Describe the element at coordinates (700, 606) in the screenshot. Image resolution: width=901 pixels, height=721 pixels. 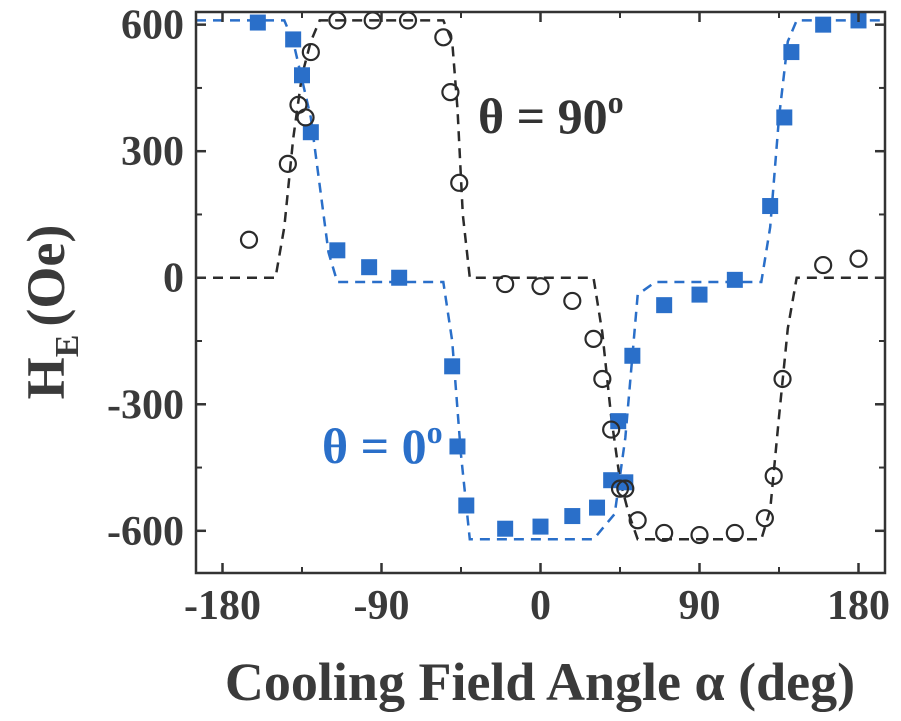
I see `x-tick-label: 90` at that location.